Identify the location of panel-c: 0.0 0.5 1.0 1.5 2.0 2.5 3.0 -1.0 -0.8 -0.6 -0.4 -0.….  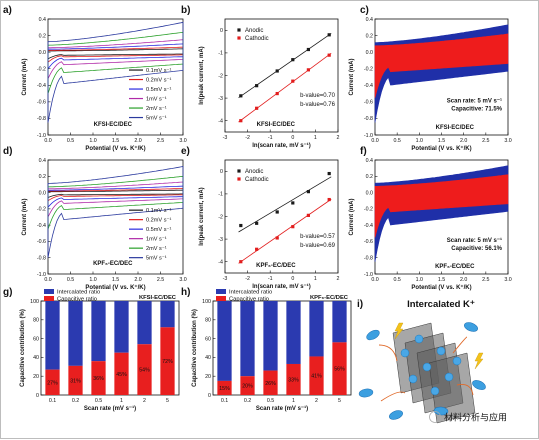
(430, 78).